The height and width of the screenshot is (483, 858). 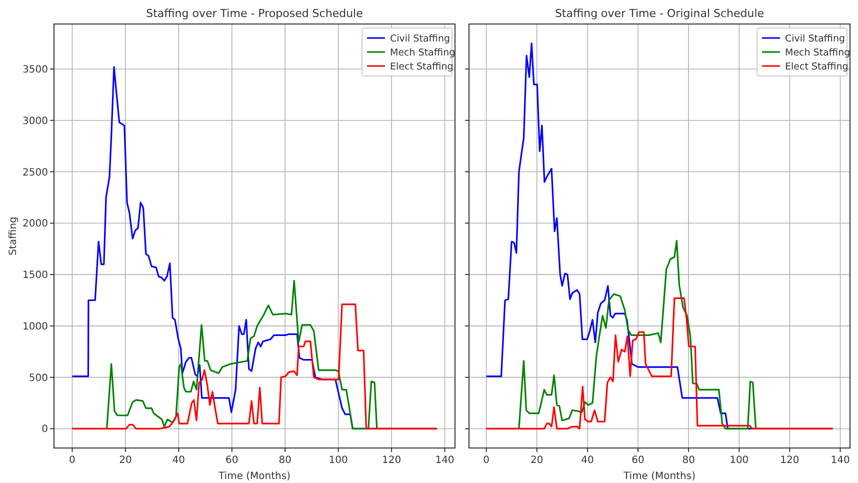 What do you see at coordinates (35, 326) in the screenshot?
I see `y-tick-label: 1000` at bounding box center [35, 326].